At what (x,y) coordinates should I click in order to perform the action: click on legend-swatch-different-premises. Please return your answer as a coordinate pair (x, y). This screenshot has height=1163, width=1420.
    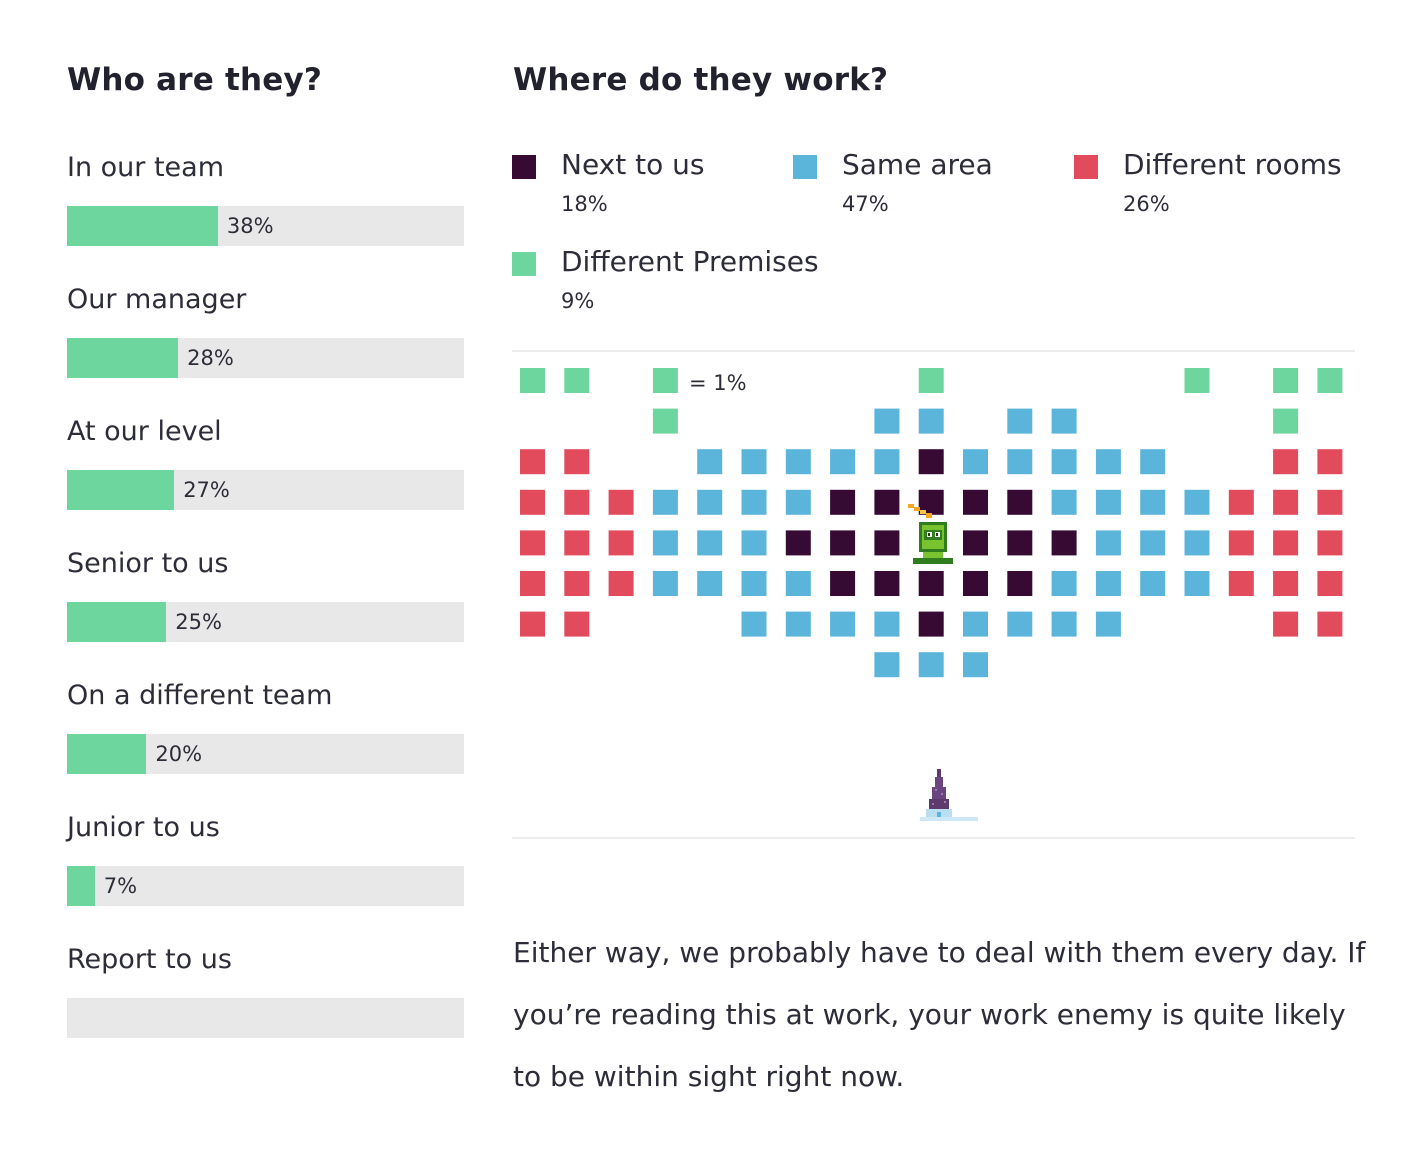
    Looking at the image, I should click on (524, 264).